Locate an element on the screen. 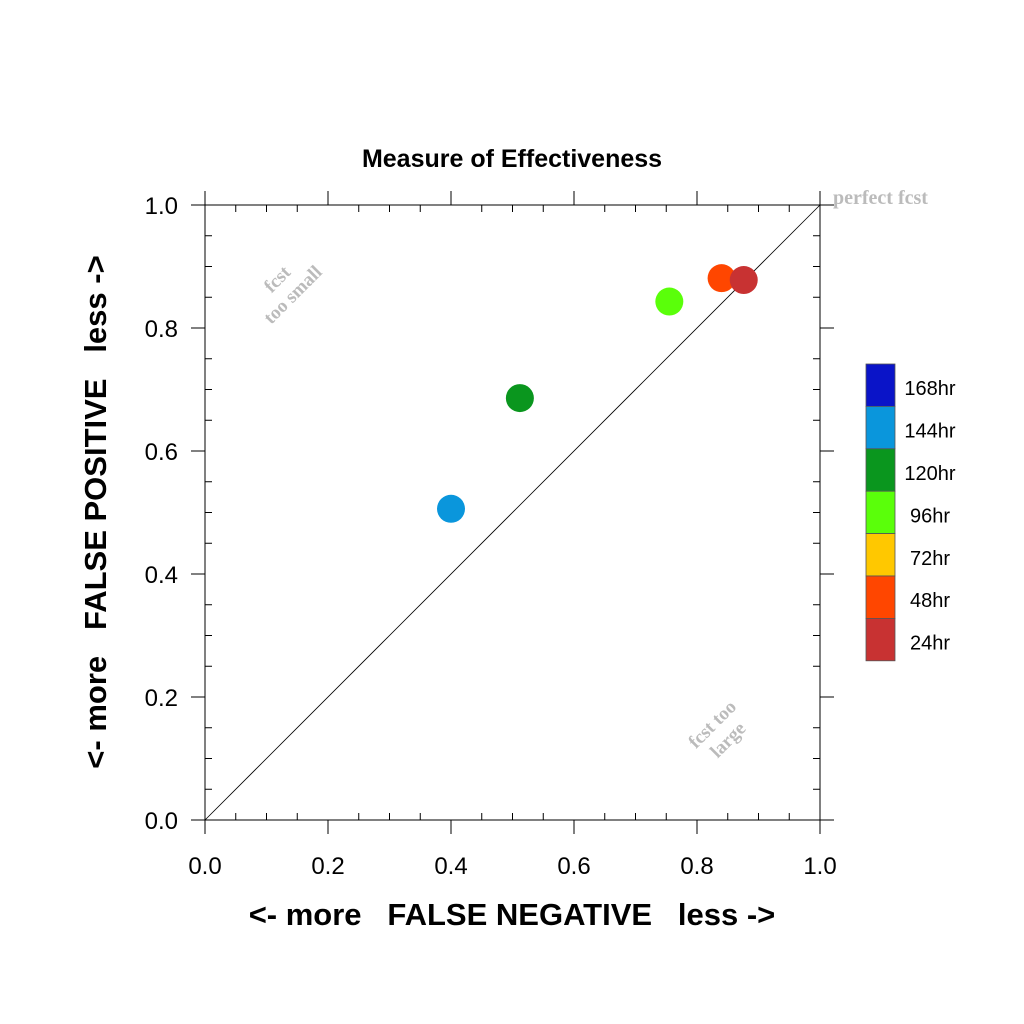  annotation-too-small: fcst too small is located at coordinates (293, 295).